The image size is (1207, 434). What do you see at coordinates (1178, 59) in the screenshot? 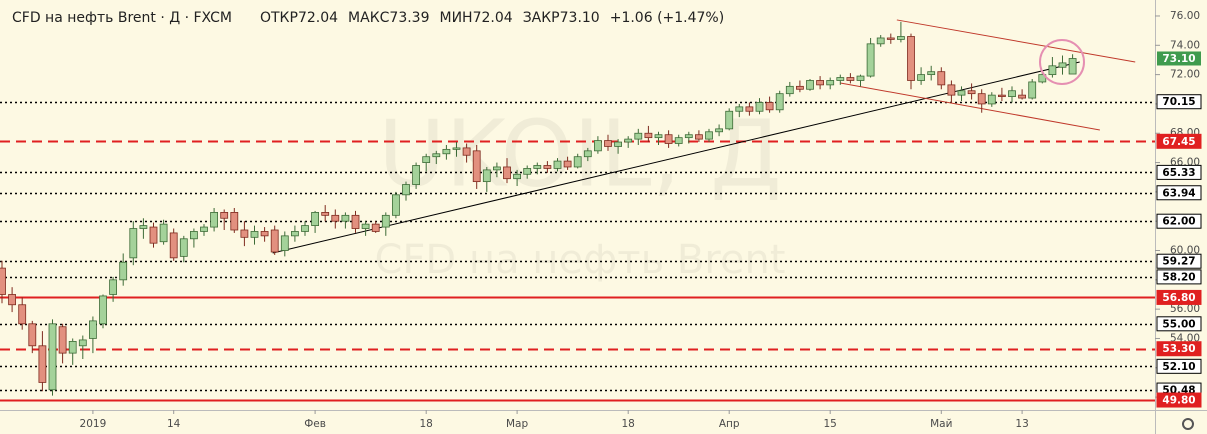
I see `last-price-label: 73.10` at bounding box center [1178, 59].